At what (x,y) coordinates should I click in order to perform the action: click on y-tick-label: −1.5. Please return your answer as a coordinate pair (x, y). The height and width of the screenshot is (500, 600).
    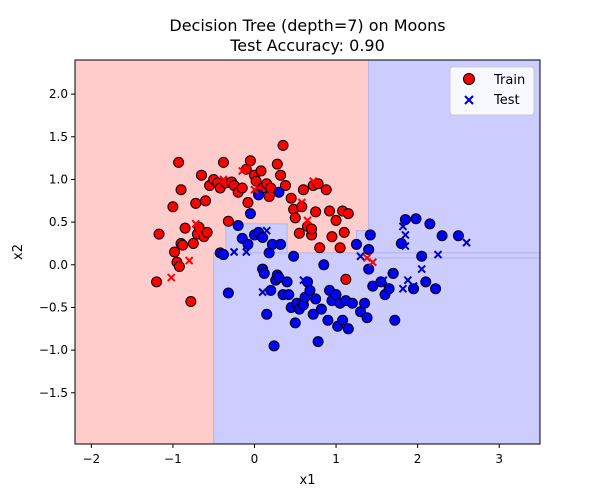
    Looking at the image, I should click on (53, 393).